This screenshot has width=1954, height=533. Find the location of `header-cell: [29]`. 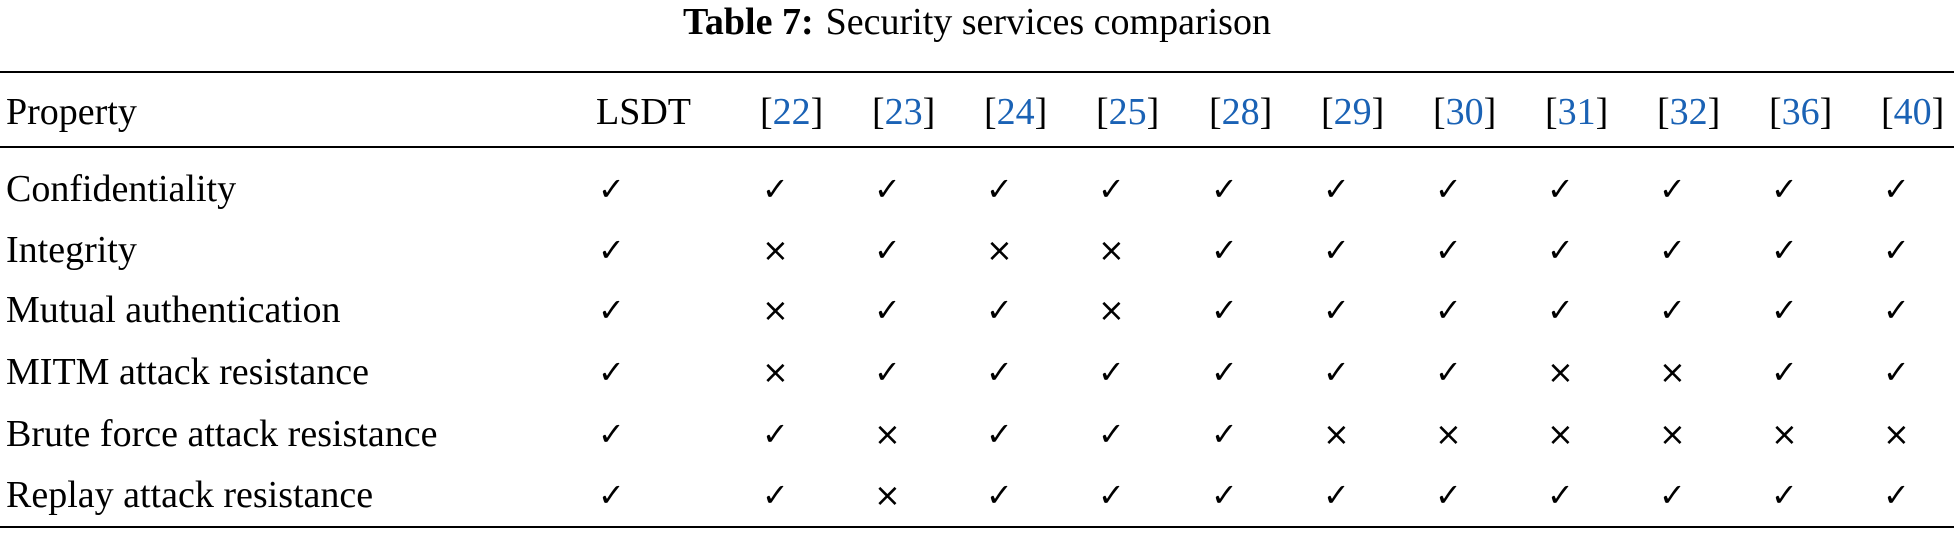

header-cell: [29] is located at coordinates (1352, 112).